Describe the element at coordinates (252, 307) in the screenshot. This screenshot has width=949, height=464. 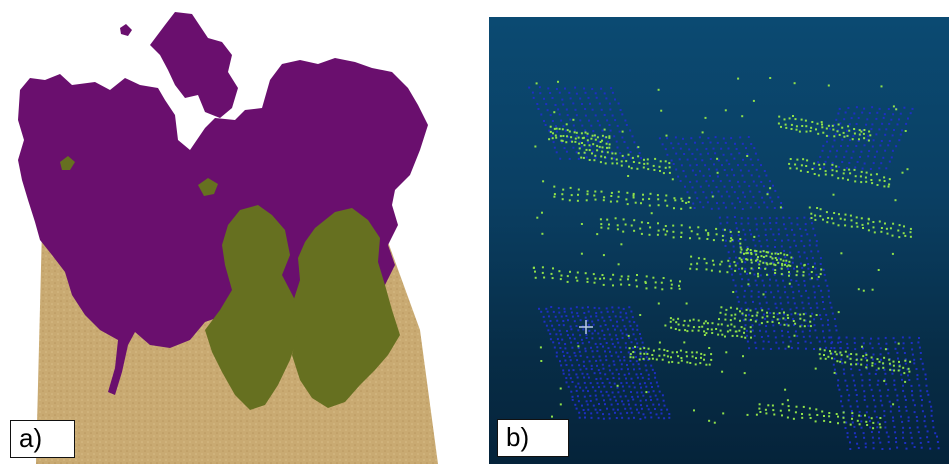
I see `shrub-left` at that location.